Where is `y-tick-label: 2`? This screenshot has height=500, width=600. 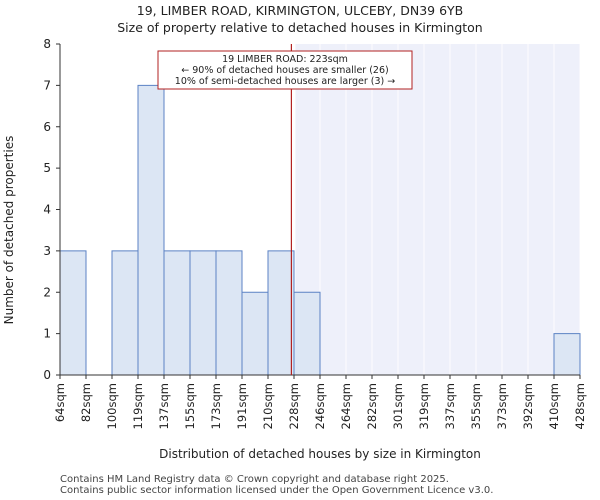 y-tick-label: 2 is located at coordinates (47, 292).